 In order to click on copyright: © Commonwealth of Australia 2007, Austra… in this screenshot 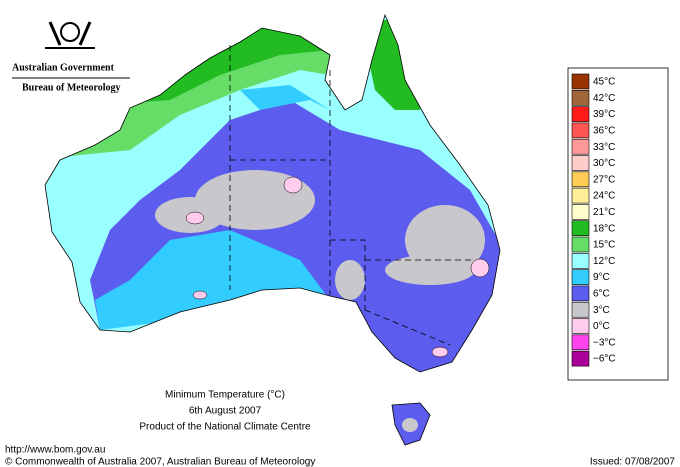, I will do `click(160, 462)`.